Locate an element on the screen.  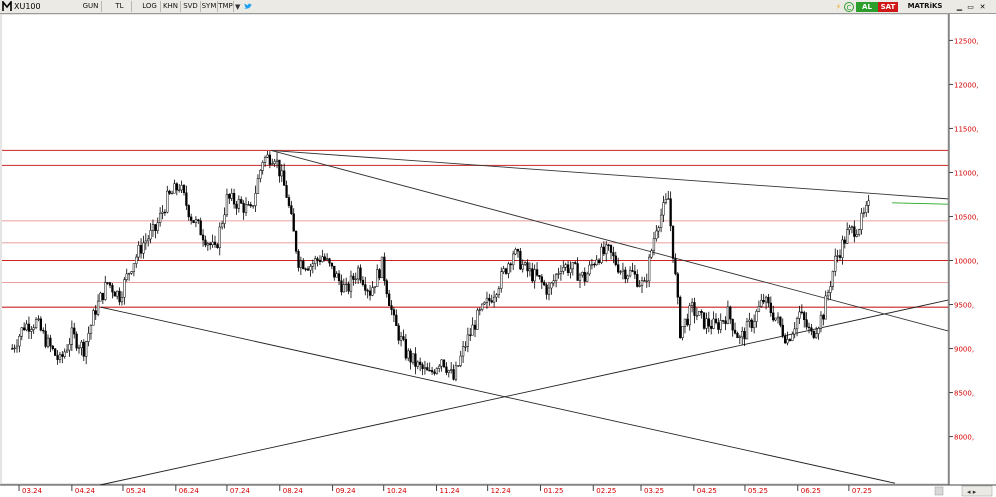
y-tick-label: 10500, is located at coordinates (966, 217).